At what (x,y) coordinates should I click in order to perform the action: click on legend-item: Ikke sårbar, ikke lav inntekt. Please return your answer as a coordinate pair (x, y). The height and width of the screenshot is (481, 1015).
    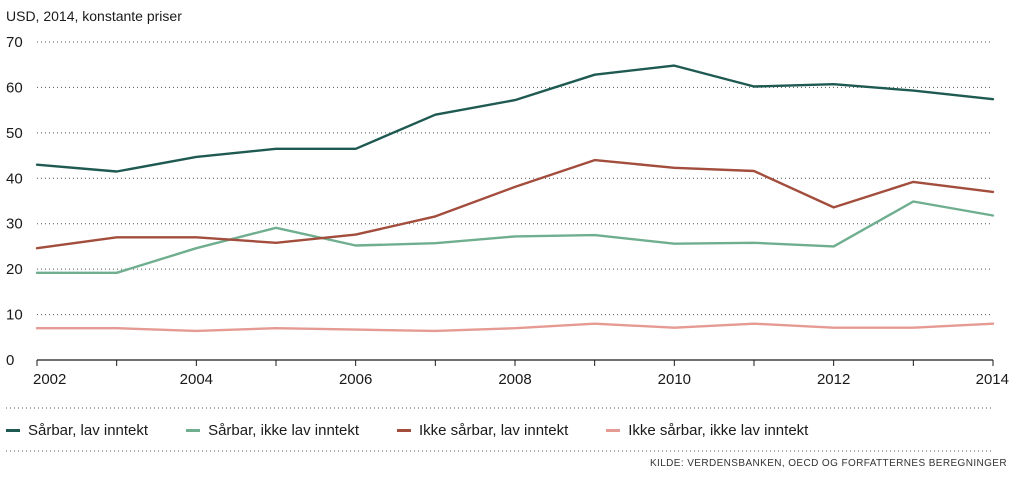
    Looking at the image, I should click on (707, 430).